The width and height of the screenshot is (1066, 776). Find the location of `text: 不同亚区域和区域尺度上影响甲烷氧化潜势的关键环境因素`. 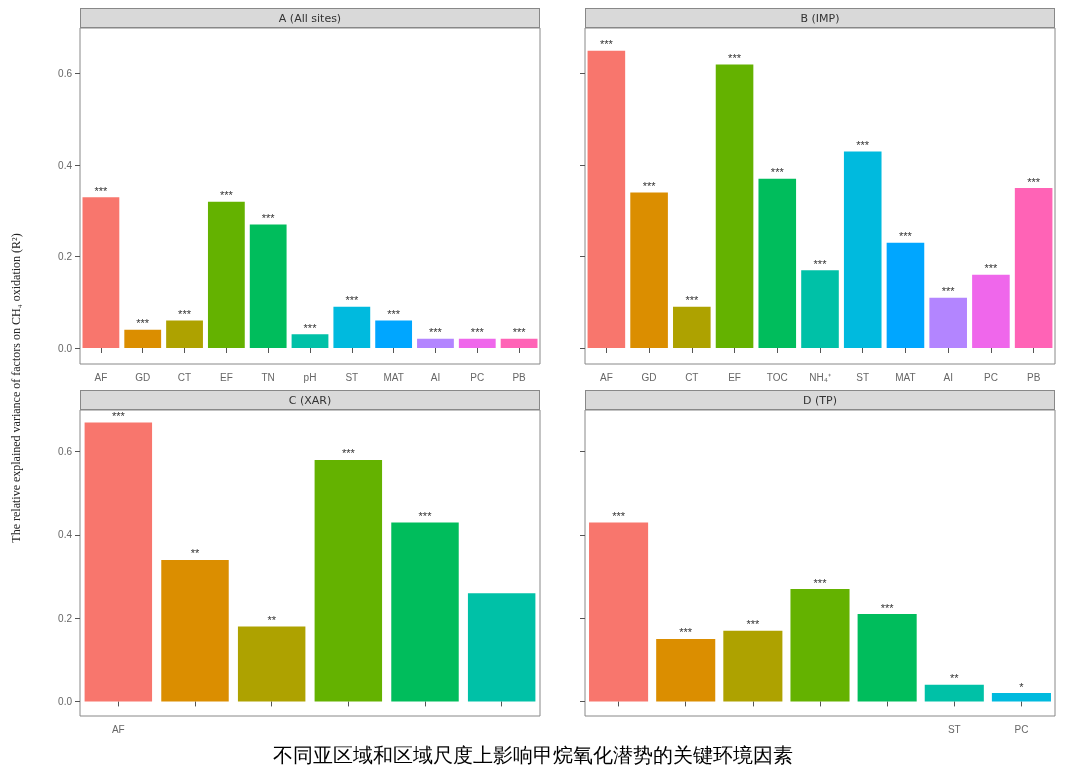

text: 不同亚区域和区域尺度上影响甲烷氧化潜势的关键环境因素 is located at coordinates (533, 755).